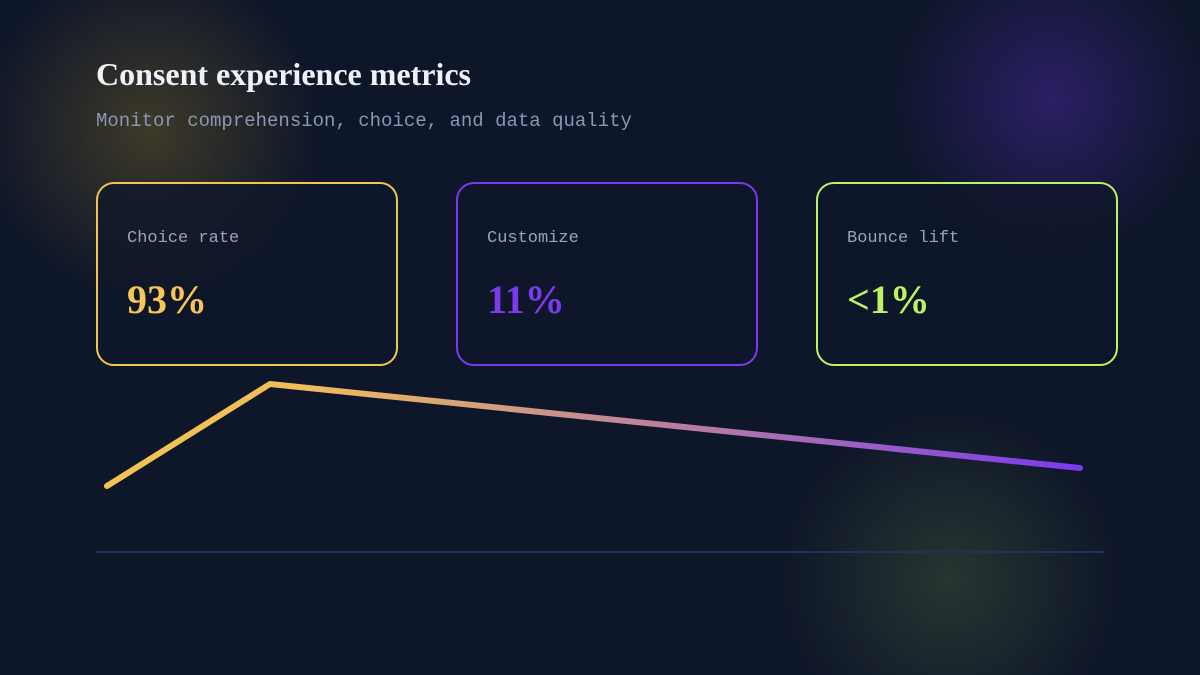 This screenshot has width=1200, height=675. What do you see at coordinates (167, 299) in the screenshot?
I see `metric-value: 93%` at bounding box center [167, 299].